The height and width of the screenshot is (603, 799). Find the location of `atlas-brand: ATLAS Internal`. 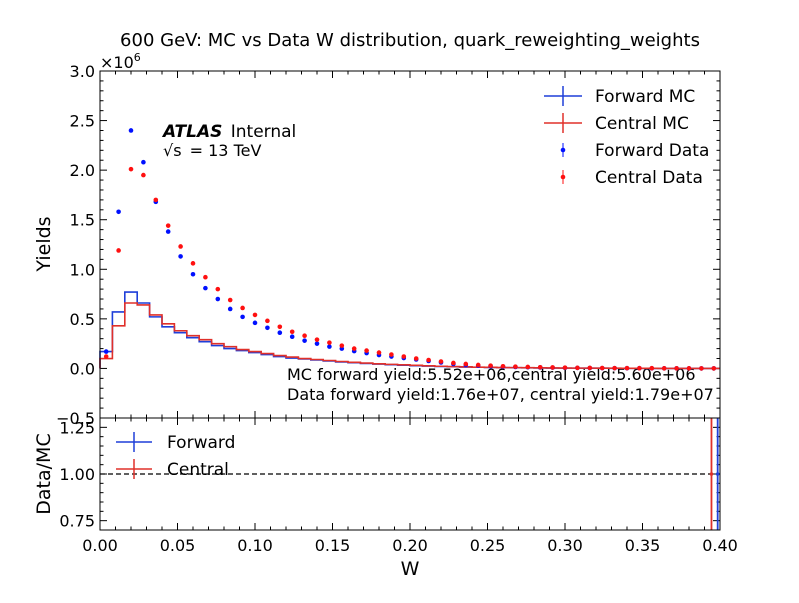

atlas-brand: ATLAS Internal is located at coordinates (228, 132).